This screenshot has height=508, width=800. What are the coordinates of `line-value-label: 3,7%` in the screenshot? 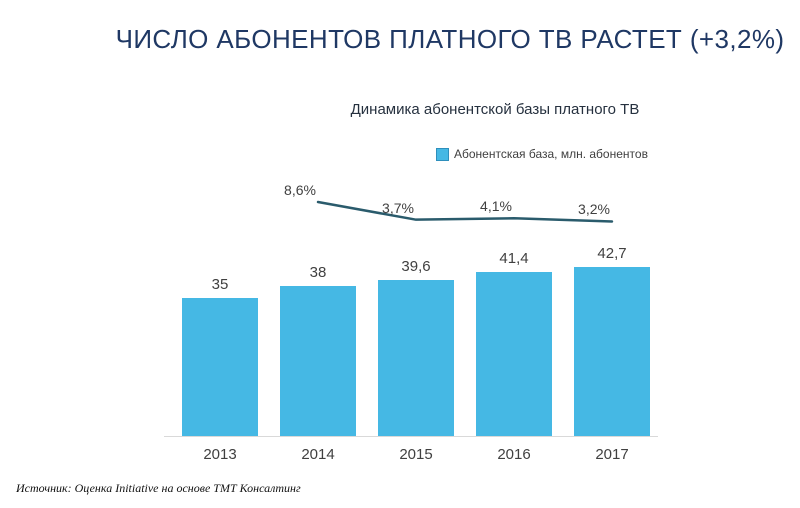 It's located at (398, 207).